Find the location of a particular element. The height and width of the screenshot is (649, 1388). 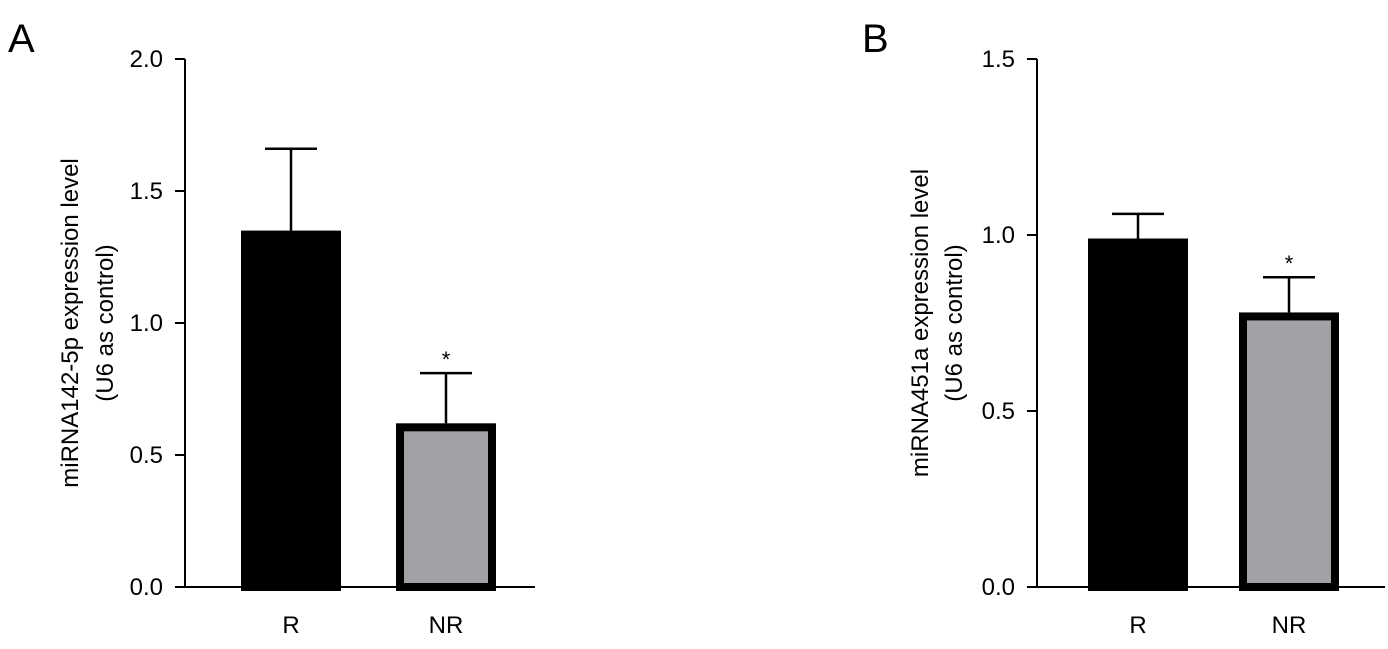

y-tick-label: 2.0 is located at coordinates (146, 59).